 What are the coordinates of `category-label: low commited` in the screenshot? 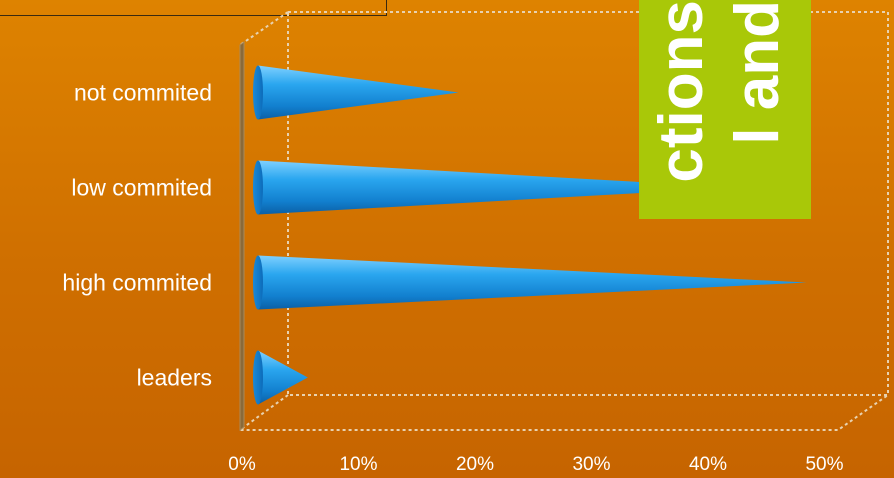 It's located at (141, 188).